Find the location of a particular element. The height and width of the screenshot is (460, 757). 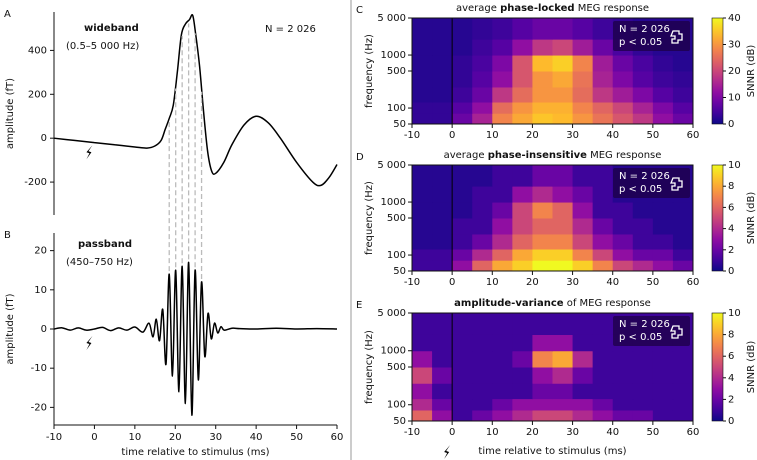

y-tick-label: 100 is located at coordinates (396, 255).